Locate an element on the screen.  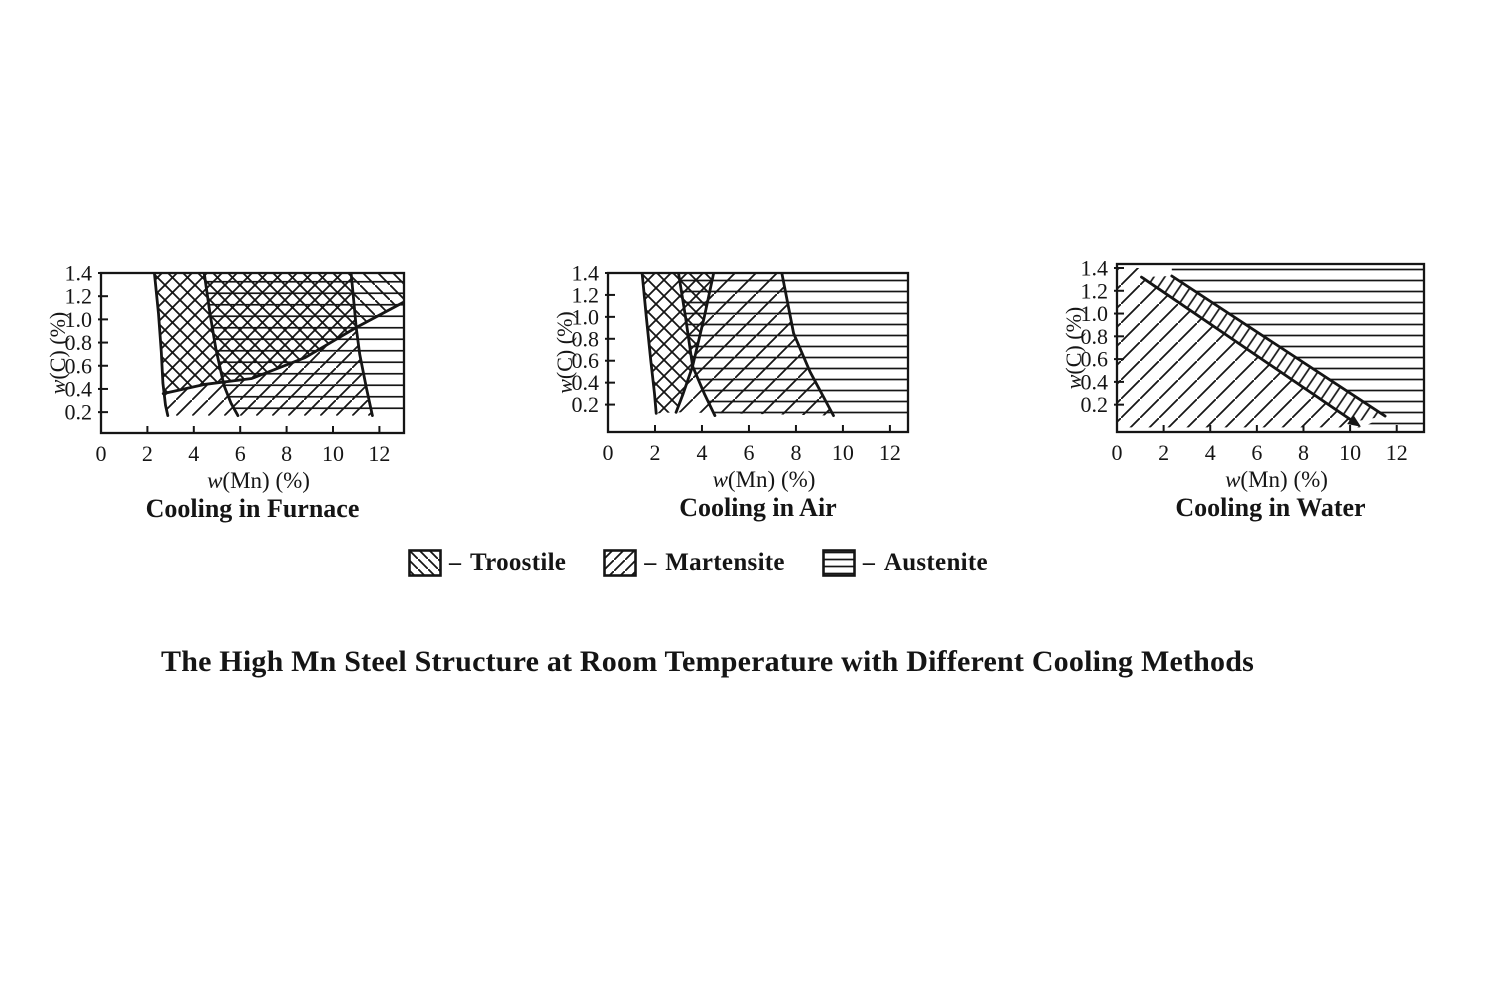
region-martensite-fslash is located at coordinates (1239, 348).